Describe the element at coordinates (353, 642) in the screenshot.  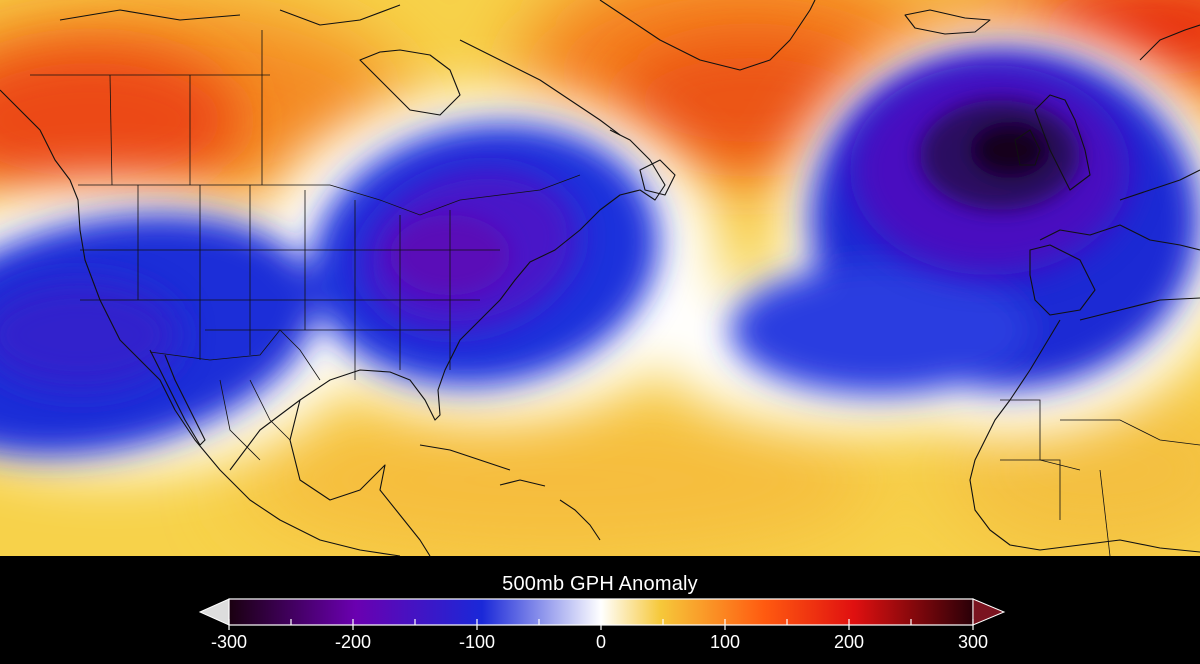
I see `colorbar-tick-label: -200` at that location.